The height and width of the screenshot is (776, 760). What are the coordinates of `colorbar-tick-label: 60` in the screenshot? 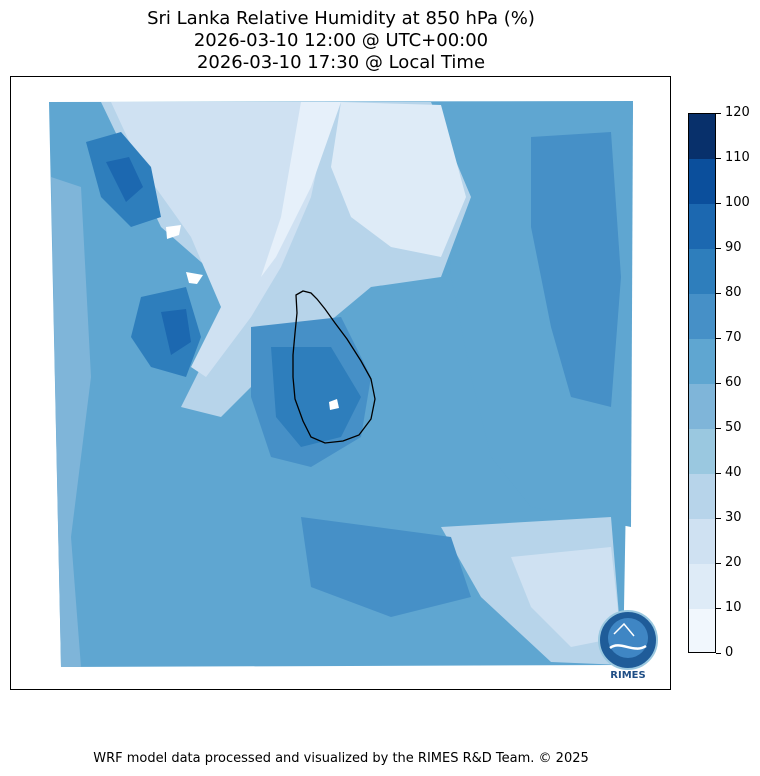 It's located at (733, 382).